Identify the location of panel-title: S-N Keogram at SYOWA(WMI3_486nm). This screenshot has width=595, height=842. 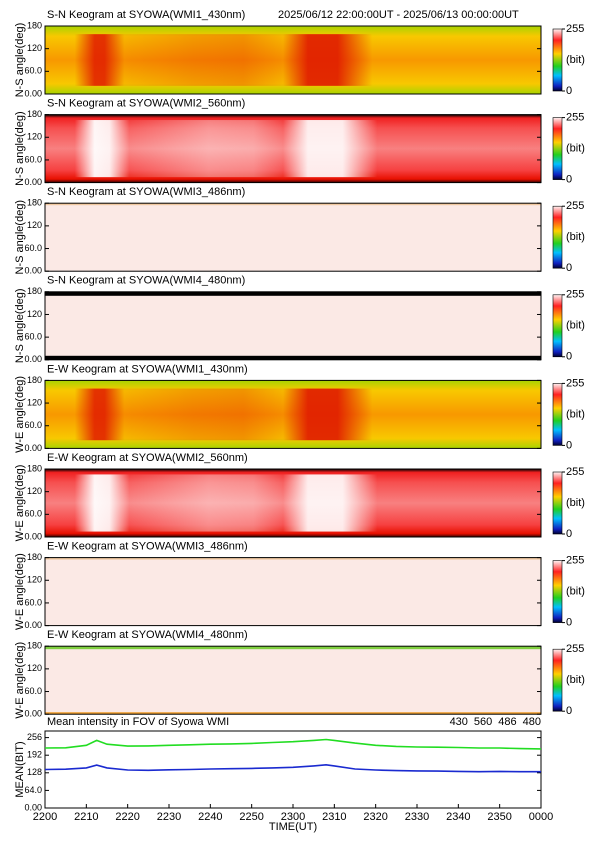
(146, 192).